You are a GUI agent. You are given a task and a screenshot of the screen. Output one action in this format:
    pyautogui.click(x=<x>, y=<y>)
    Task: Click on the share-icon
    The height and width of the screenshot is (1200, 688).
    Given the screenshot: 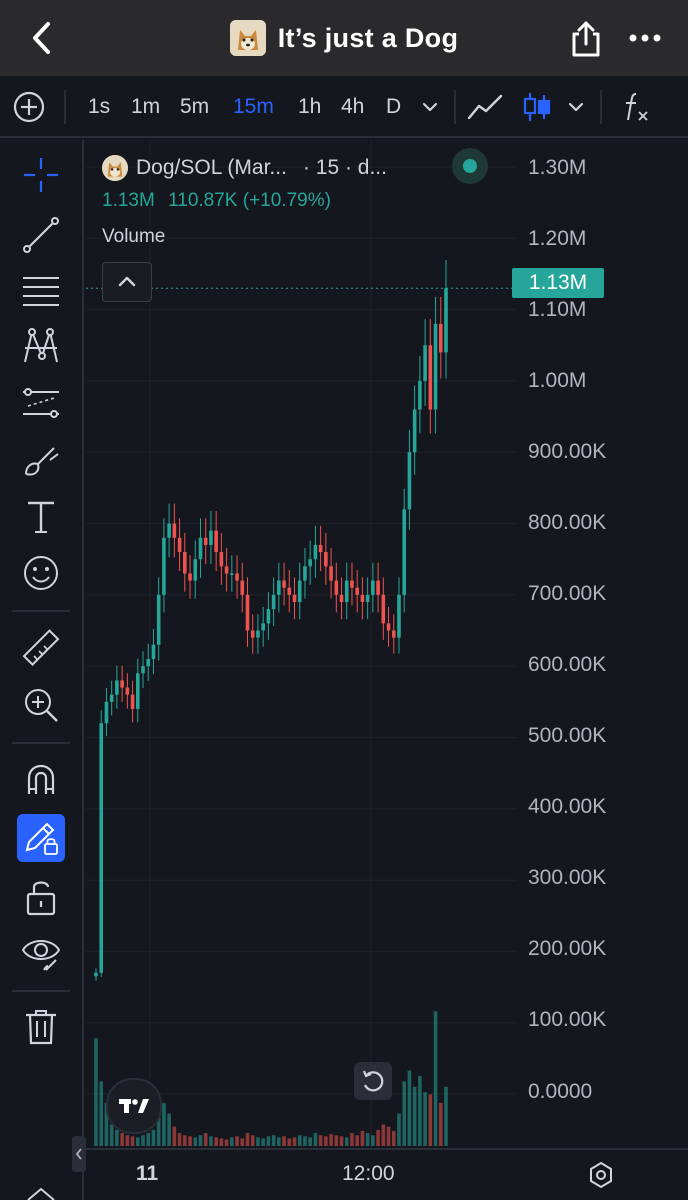 What is the action you would take?
    pyautogui.click(x=586, y=39)
    